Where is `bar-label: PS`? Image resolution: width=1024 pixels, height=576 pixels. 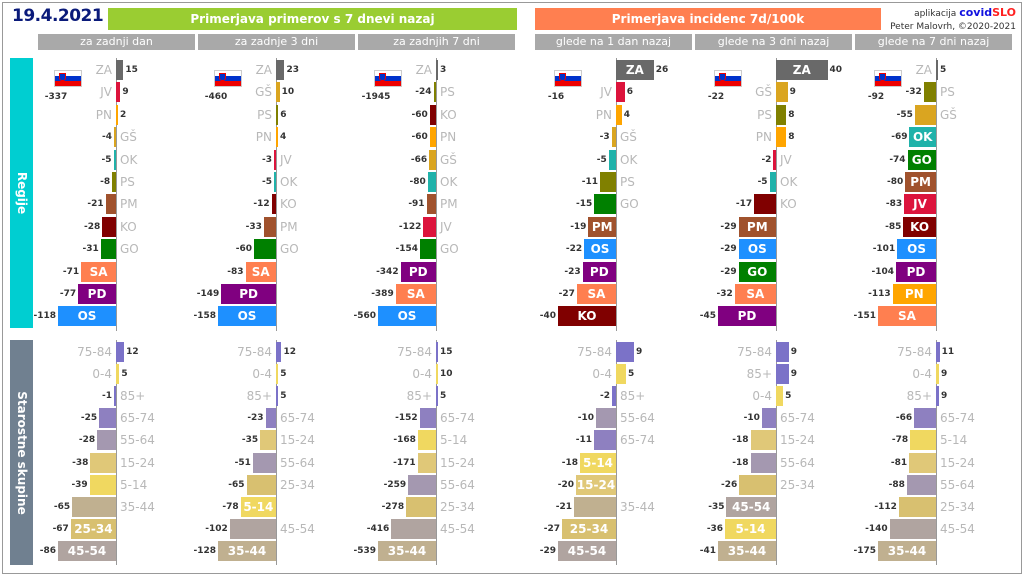 bar-label: PS is located at coordinates (764, 114).